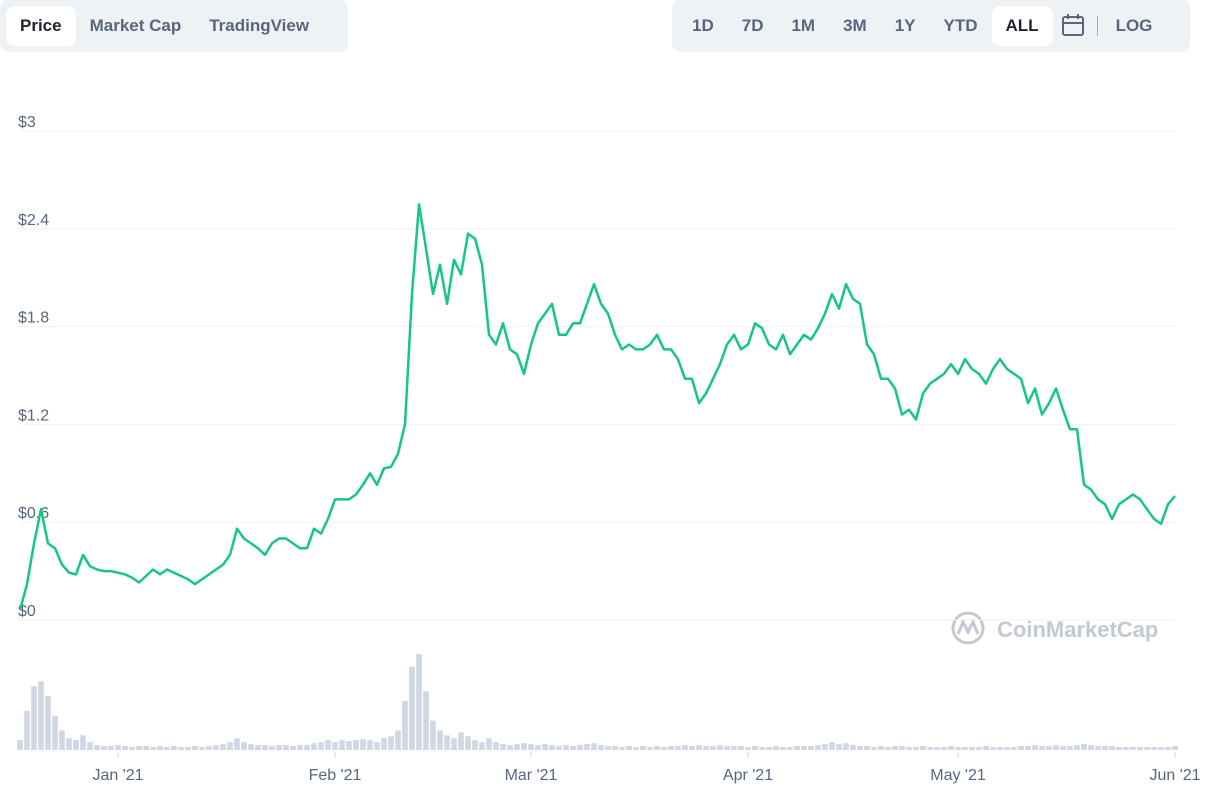 Image resolution: width=1231 pixels, height=790 pixels. Describe the element at coordinates (27, 611) in the screenshot. I see `y-tick-label: $0` at that location.